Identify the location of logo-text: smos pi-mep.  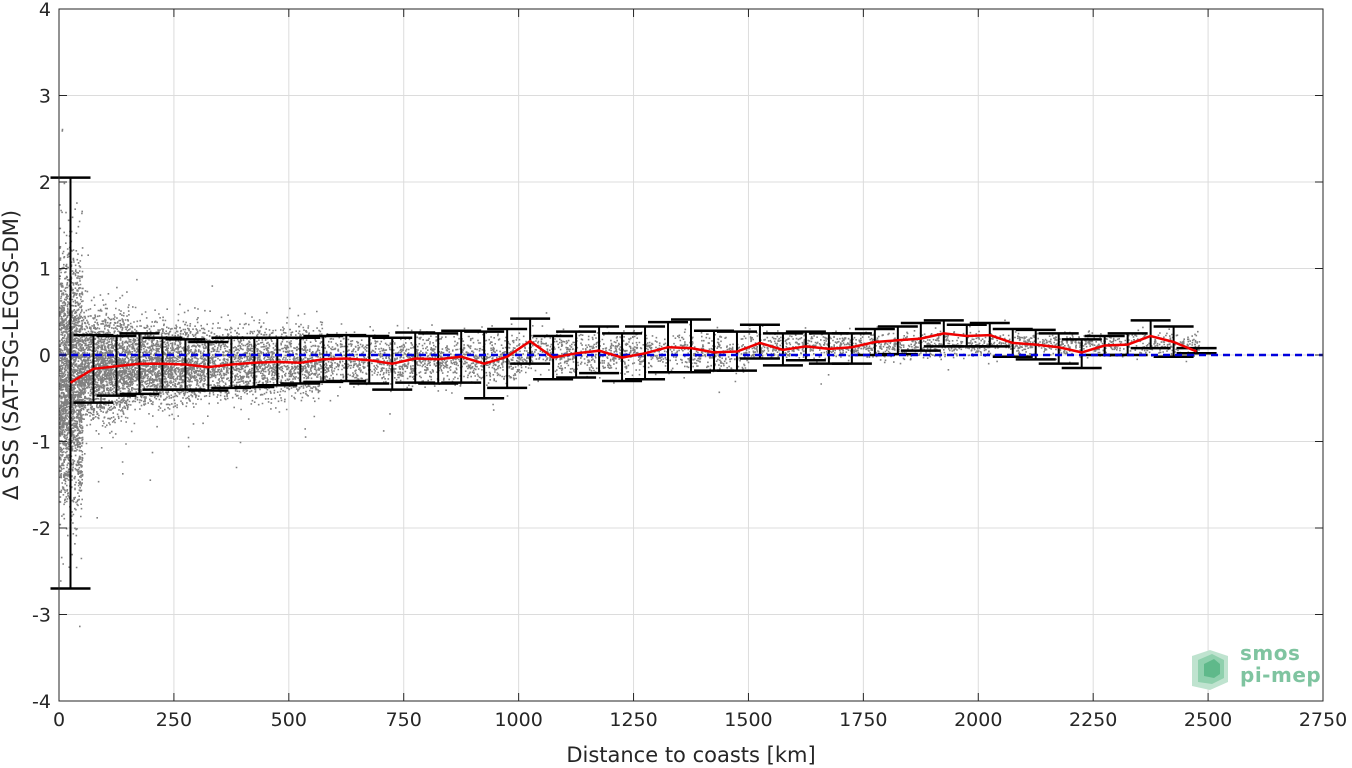
(1280, 664).